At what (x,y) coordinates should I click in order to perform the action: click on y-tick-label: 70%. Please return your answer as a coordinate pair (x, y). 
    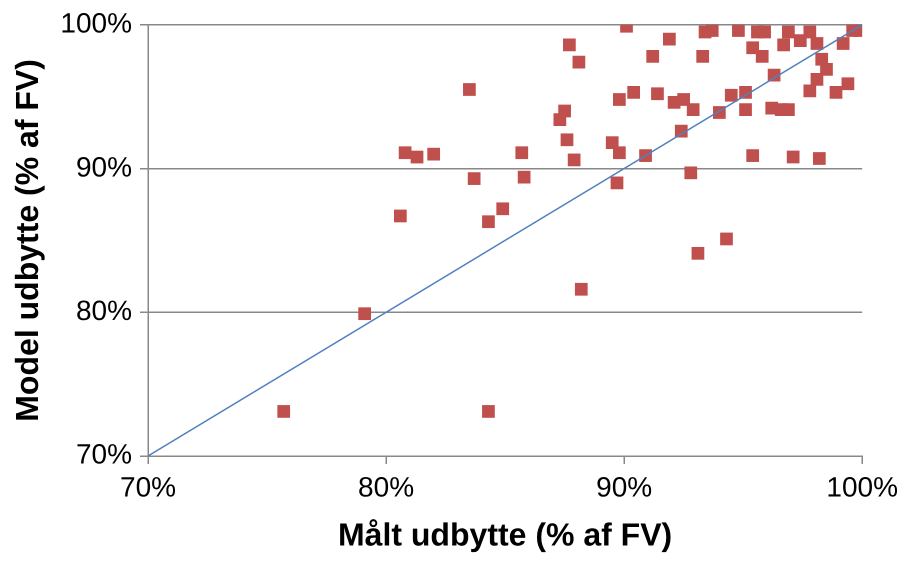
    Looking at the image, I should click on (104, 454).